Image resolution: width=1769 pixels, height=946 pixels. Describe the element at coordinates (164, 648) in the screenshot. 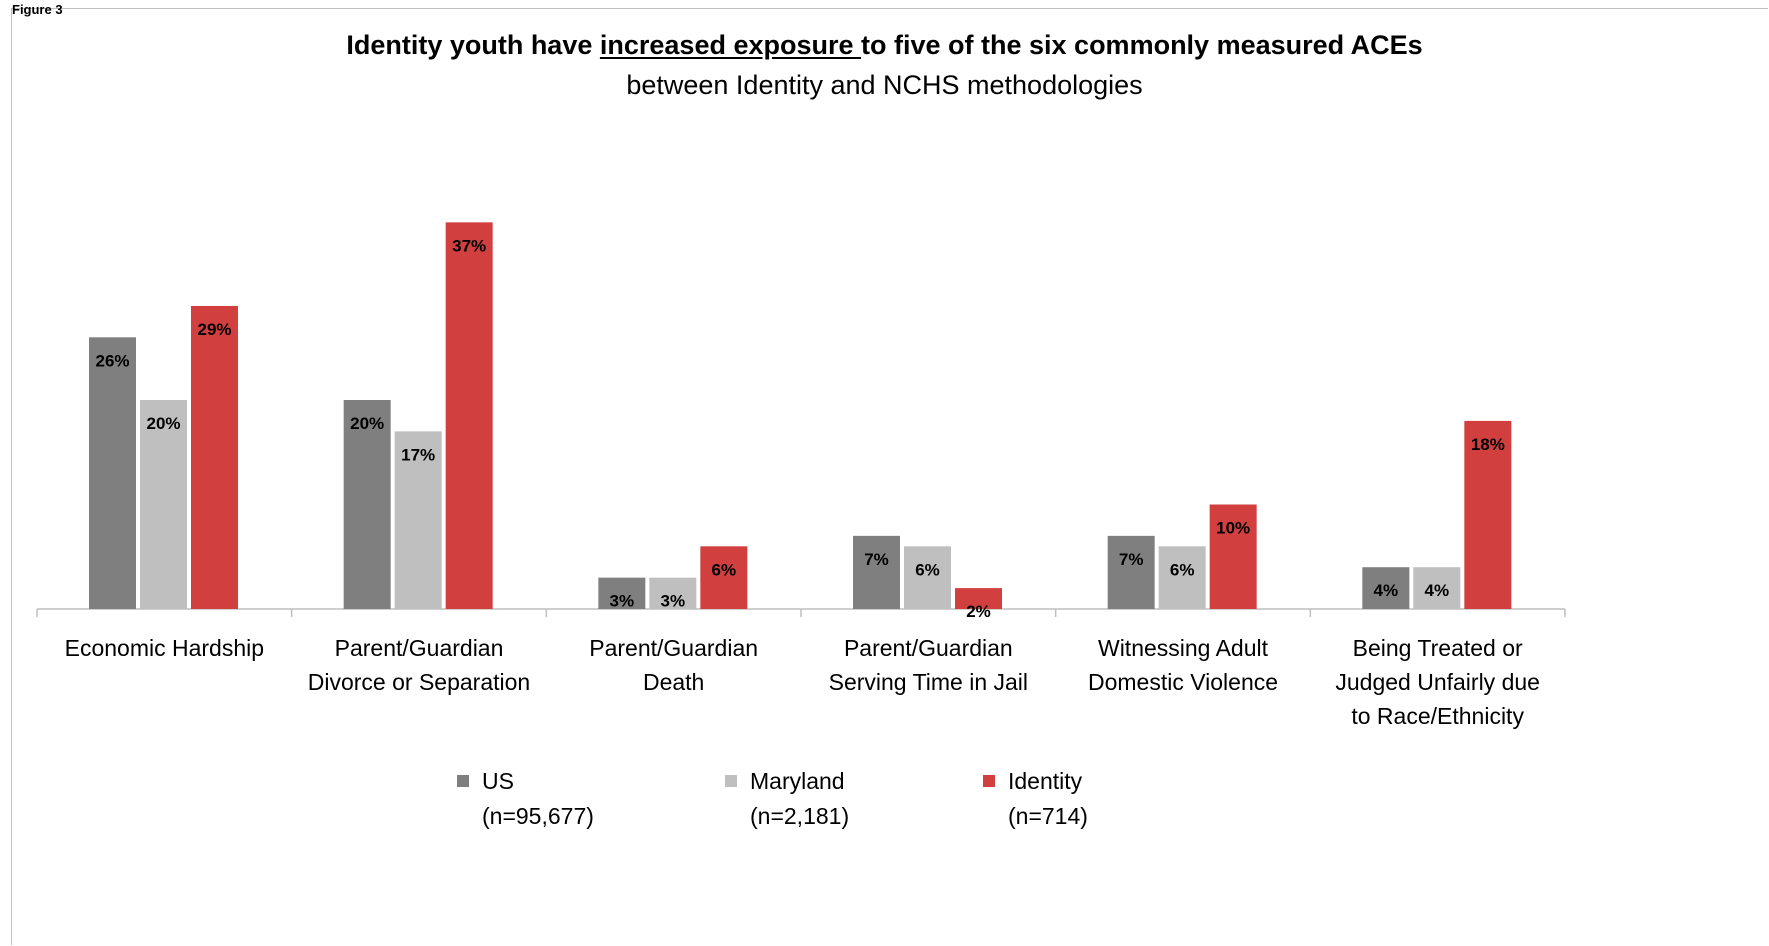

I see `category-label: Economic Hardship` at that location.